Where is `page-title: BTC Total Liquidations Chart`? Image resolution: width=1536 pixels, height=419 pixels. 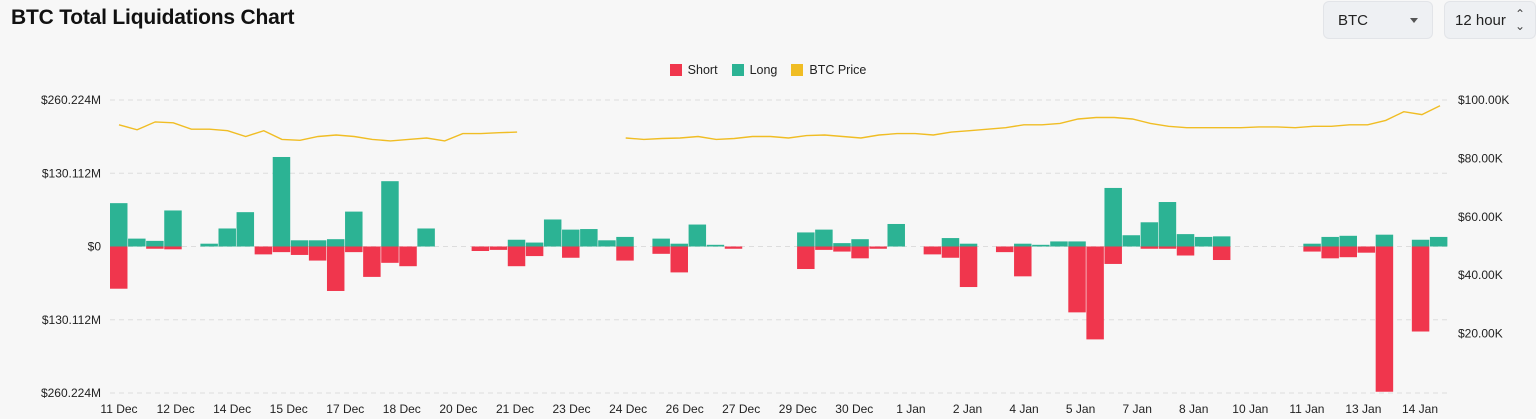 page-title: BTC Total Liquidations Chart is located at coordinates (153, 17).